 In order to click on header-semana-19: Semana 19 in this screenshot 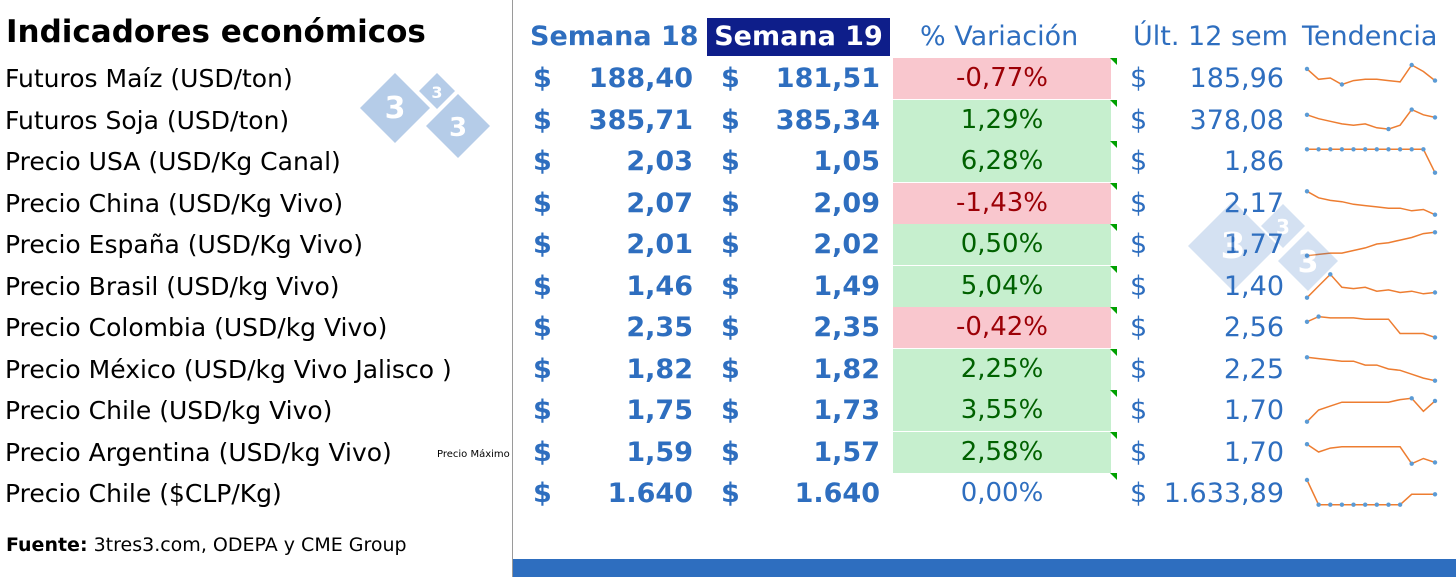, I will do `click(798, 37)`.